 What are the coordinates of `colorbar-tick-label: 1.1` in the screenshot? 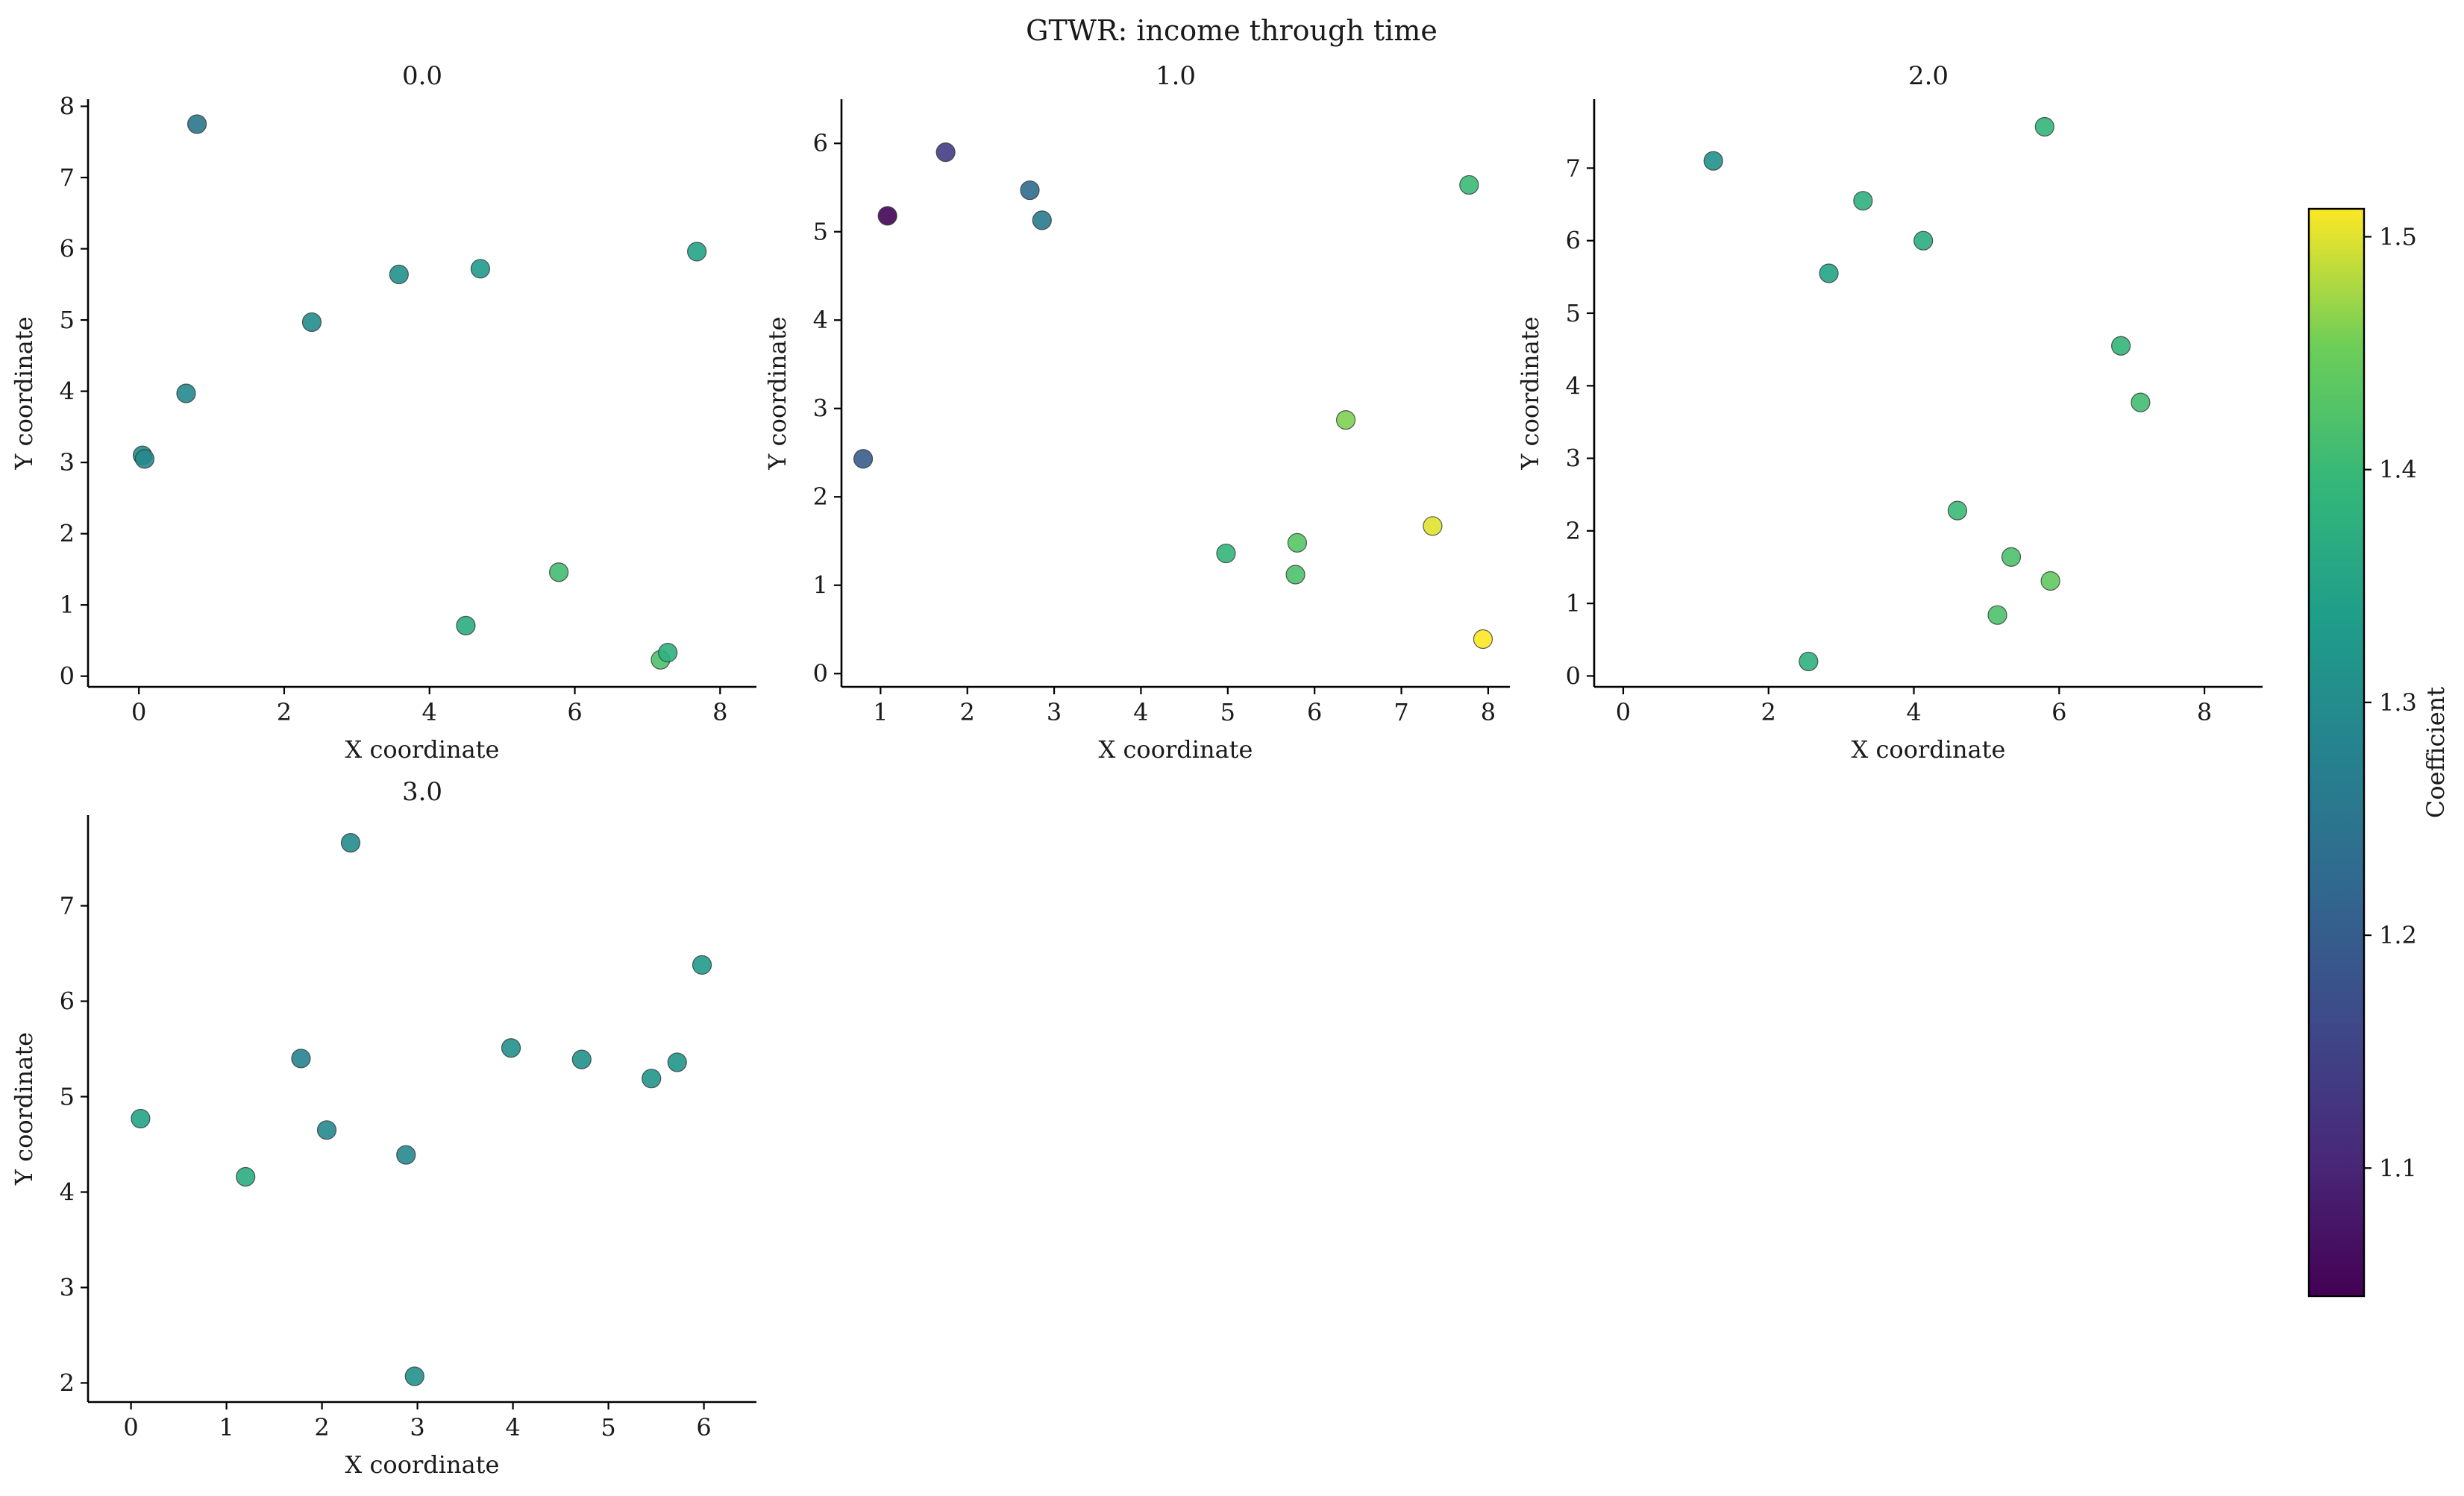 It's located at (2398, 1168).